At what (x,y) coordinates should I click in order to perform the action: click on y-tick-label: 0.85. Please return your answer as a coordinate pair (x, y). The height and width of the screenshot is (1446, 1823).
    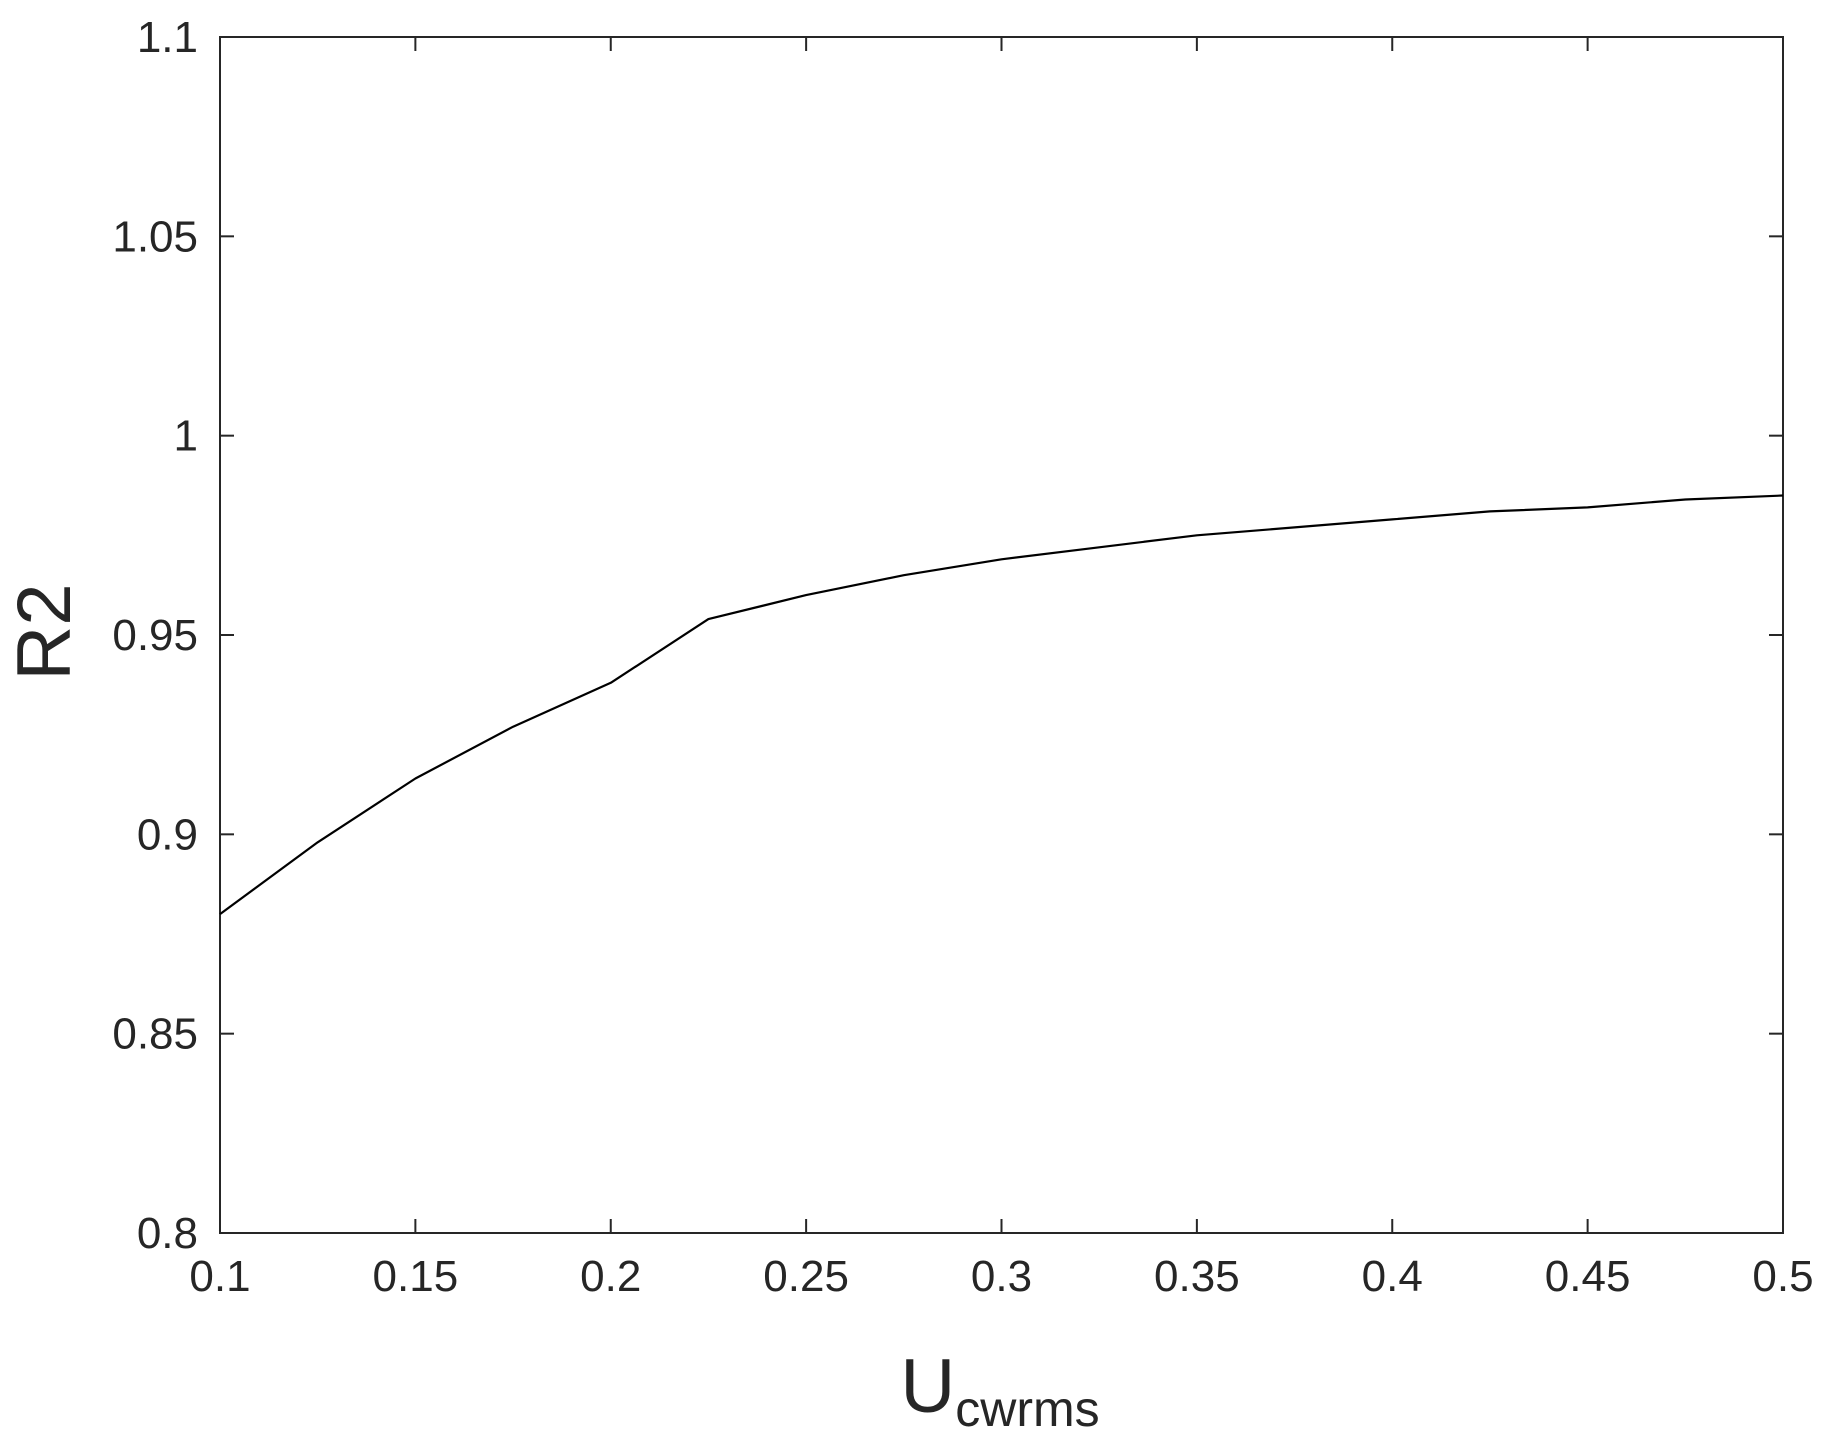
    Looking at the image, I should click on (155, 1034).